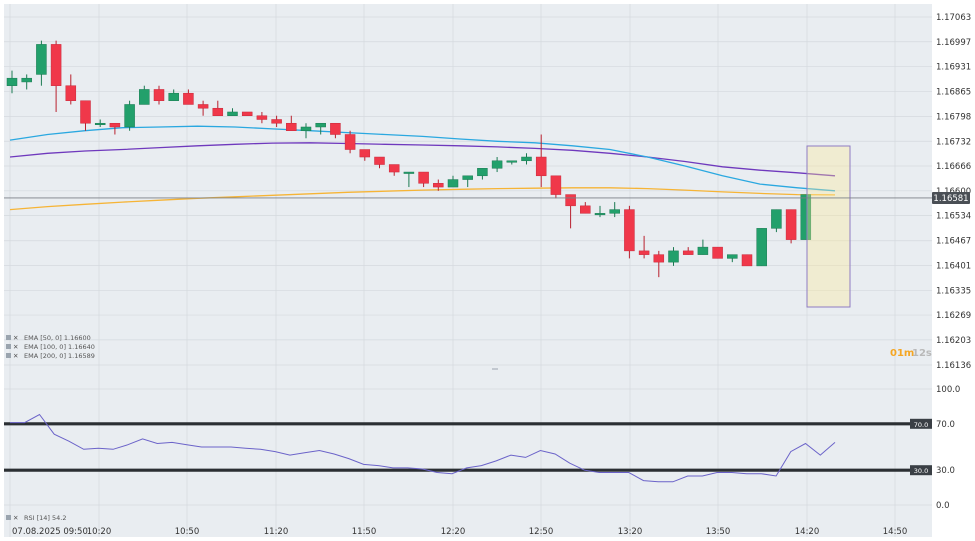 The width and height of the screenshot is (975, 541). I want to click on price-tick-label: 1.16401, so click(953, 267).